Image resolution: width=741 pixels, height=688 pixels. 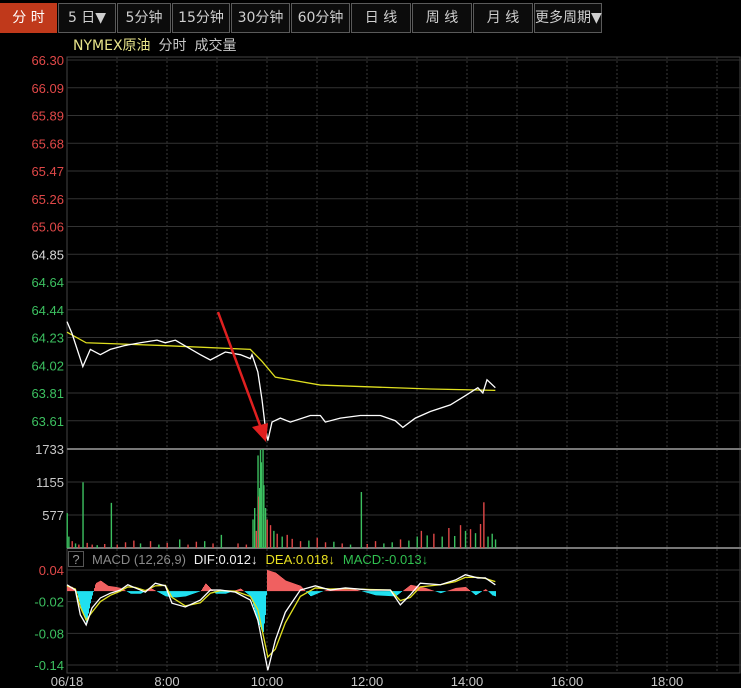 I want to click on dif-line, so click(x=281, y=622).